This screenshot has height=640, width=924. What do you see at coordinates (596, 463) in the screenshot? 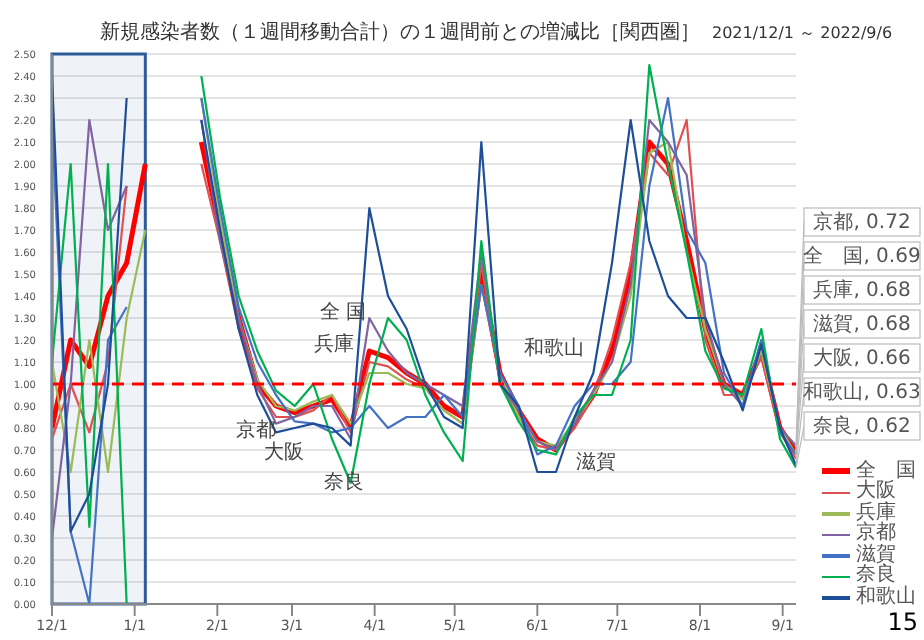
I see `annotation: 滋賀` at bounding box center [596, 463].